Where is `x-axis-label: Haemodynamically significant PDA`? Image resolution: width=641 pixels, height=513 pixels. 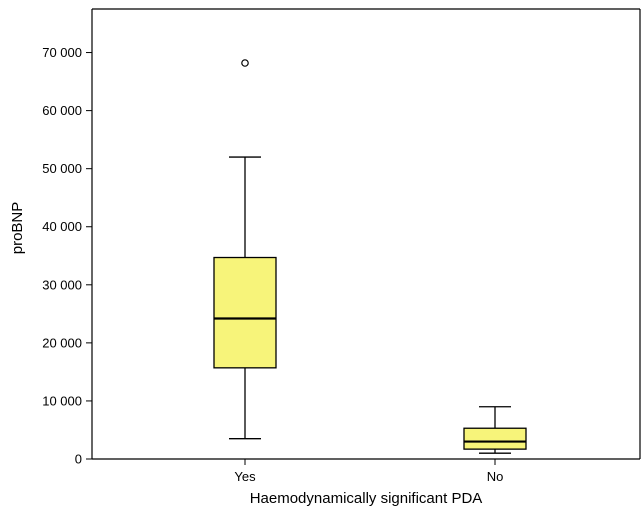 x-axis-label: Haemodynamically significant PDA is located at coordinates (366, 498).